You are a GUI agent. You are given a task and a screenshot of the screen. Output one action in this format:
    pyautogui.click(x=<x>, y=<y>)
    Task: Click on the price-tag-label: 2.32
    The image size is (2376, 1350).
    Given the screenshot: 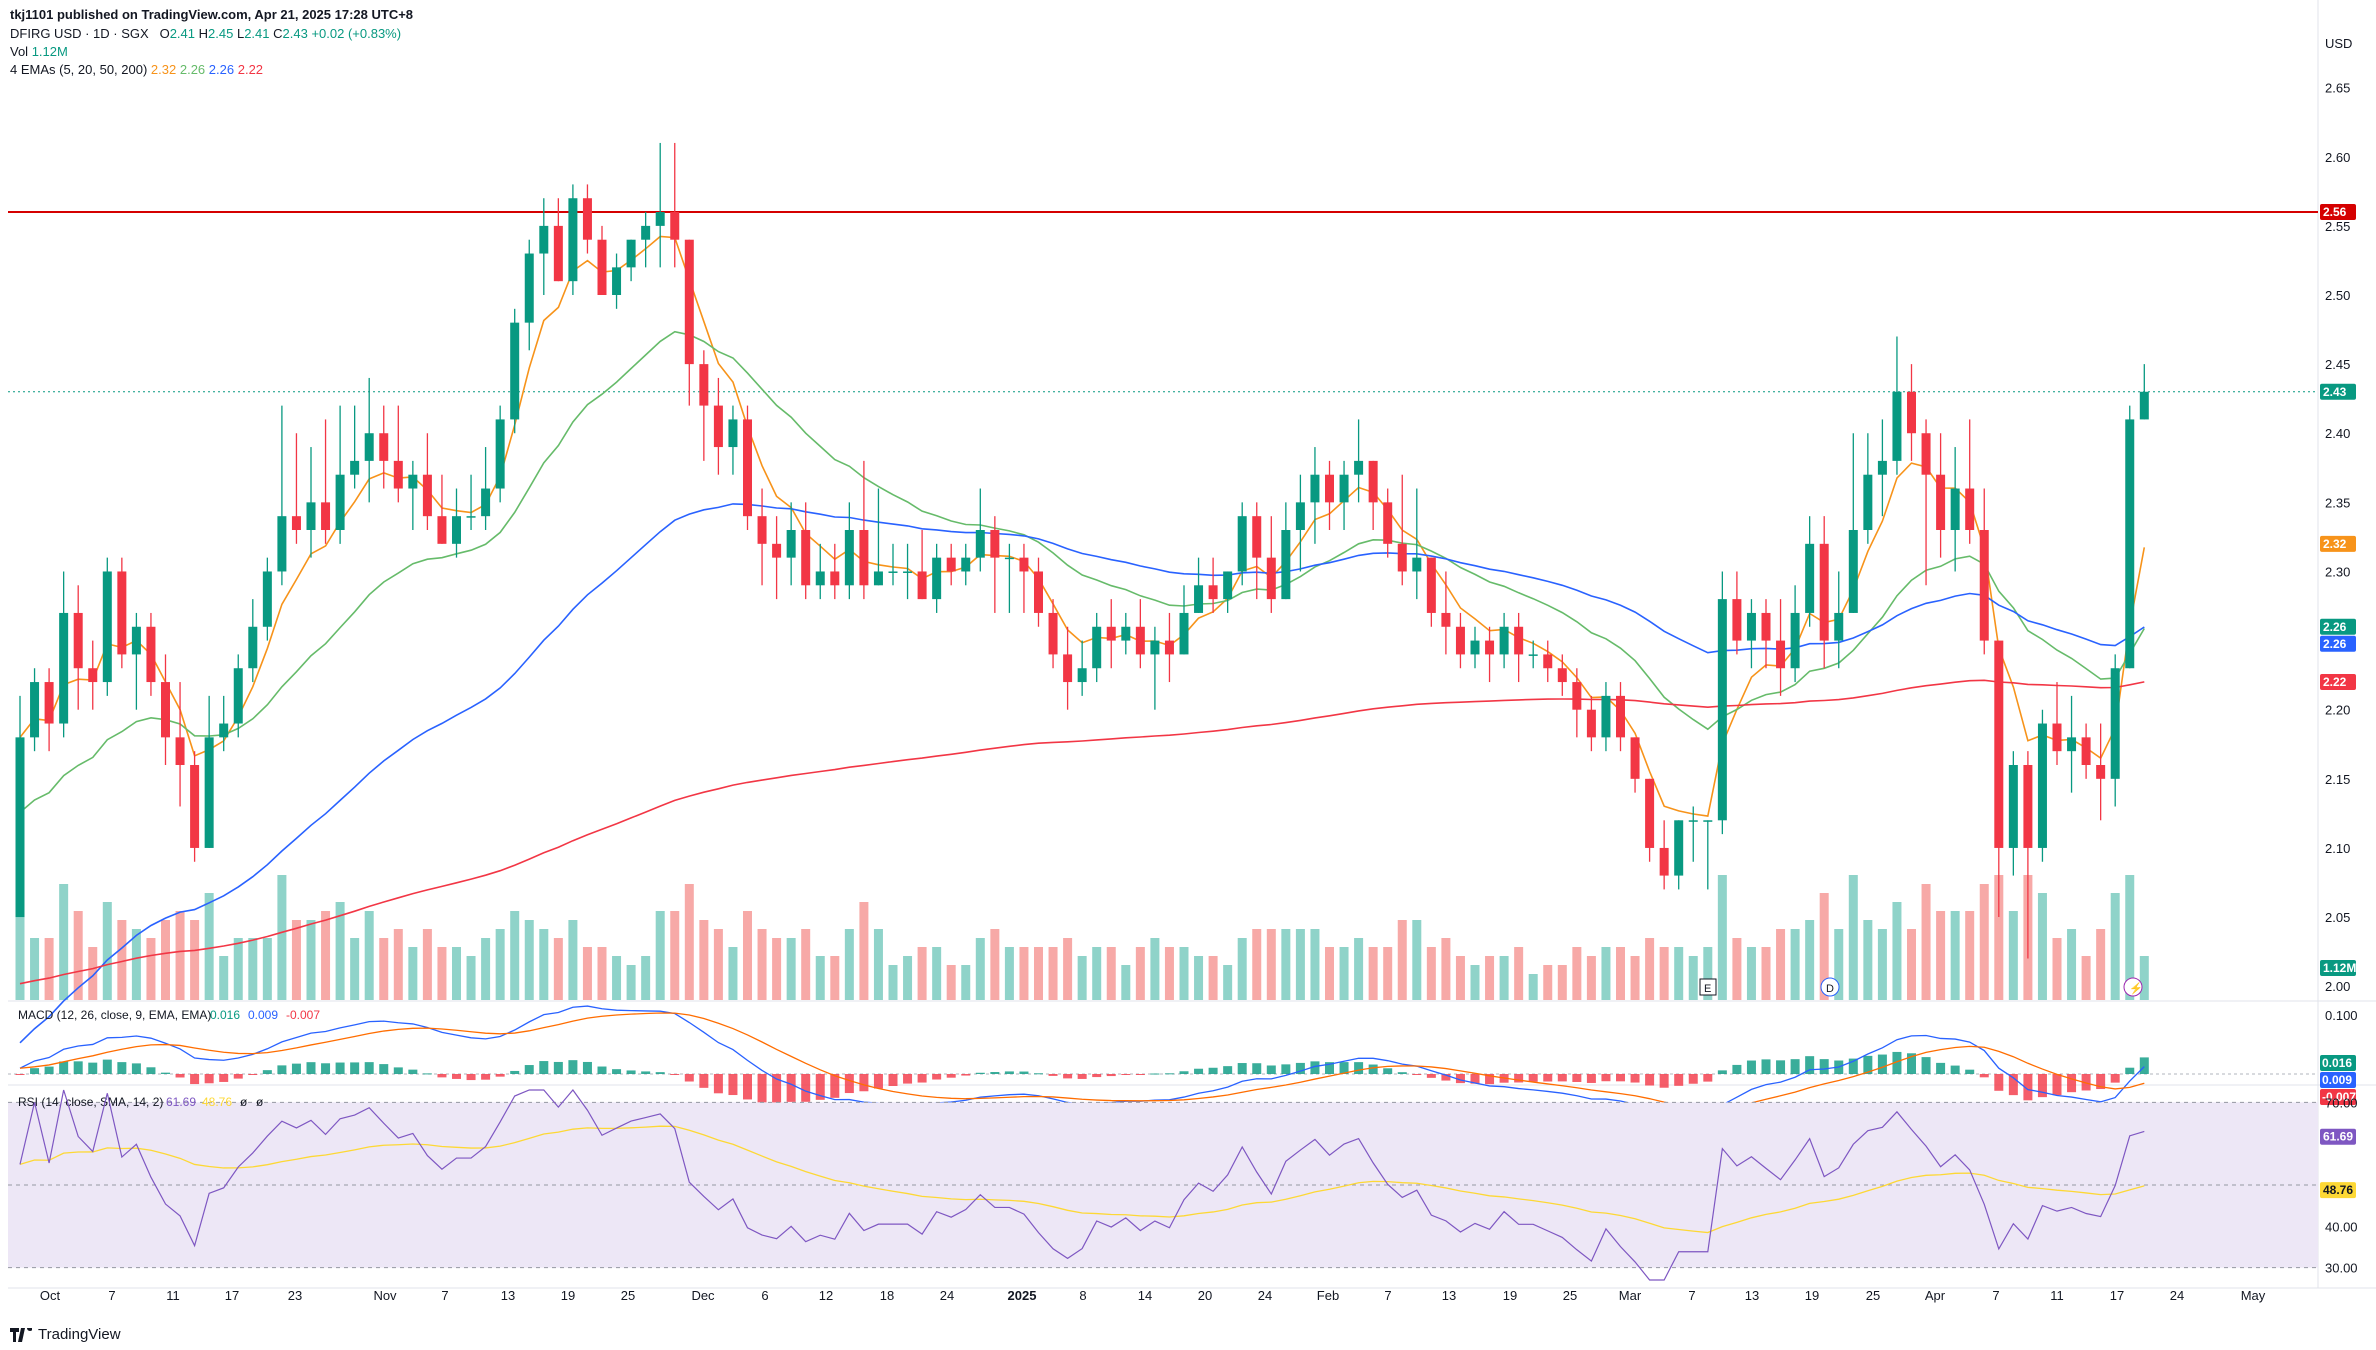 What is the action you would take?
    pyautogui.click(x=2335, y=544)
    